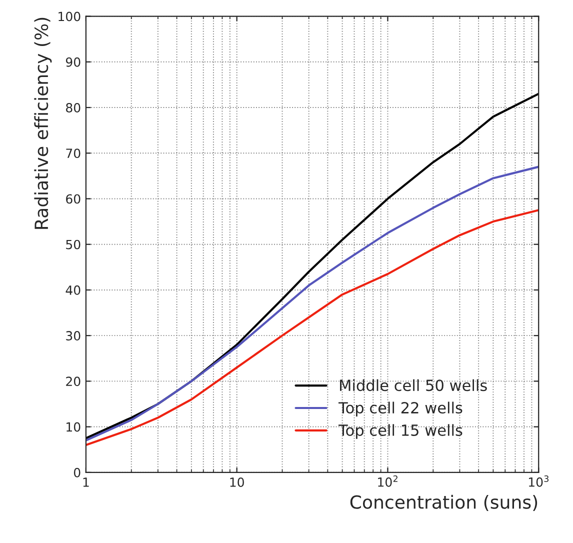 This screenshot has height=543, width=573. Describe the element at coordinates (444, 503) in the screenshot. I see `x-axis-title: Concentration (suns)` at that location.